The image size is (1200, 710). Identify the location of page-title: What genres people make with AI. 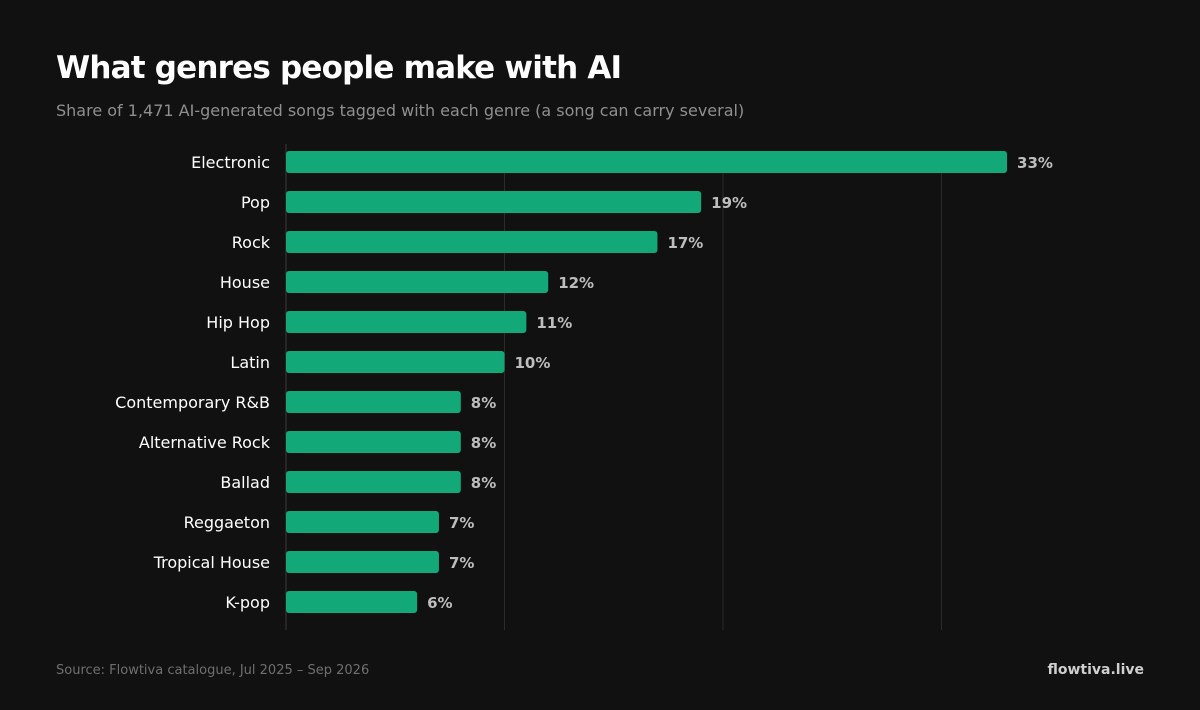
(339, 68).